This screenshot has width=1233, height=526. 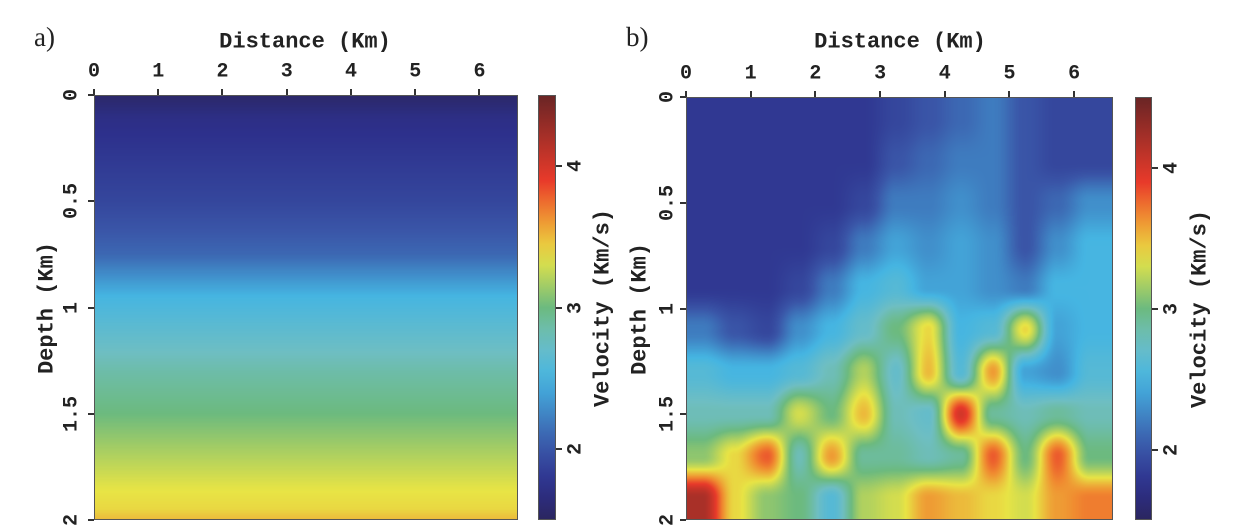 What do you see at coordinates (44, 37) in the screenshot?
I see `panel-label: a)` at bounding box center [44, 37].